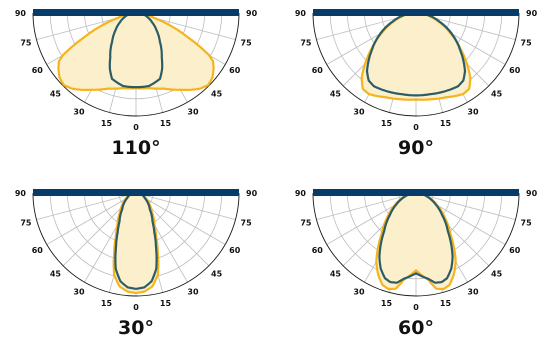  Describe the element at coordinates (136, 328) in the screenshot. I see `beam-angle-caption: 30°` at that location.